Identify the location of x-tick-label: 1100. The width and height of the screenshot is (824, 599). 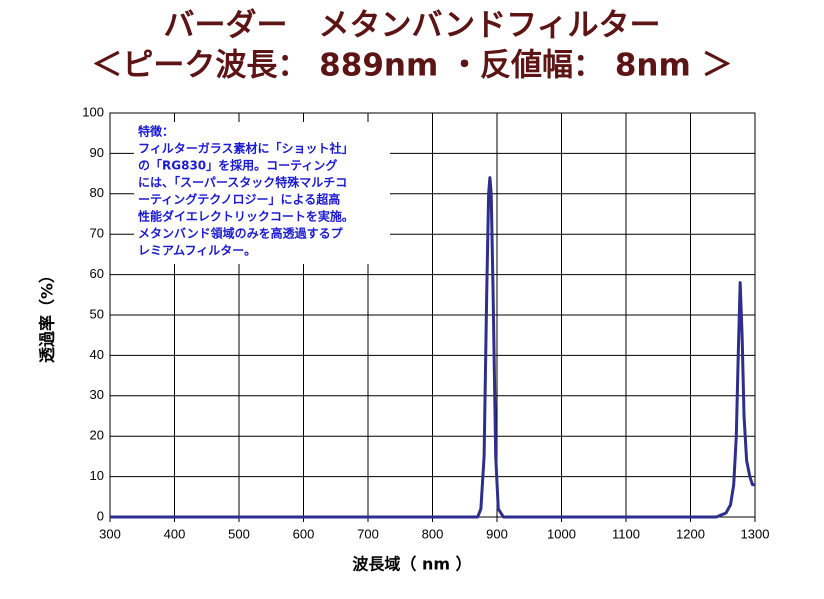
(626, 533).